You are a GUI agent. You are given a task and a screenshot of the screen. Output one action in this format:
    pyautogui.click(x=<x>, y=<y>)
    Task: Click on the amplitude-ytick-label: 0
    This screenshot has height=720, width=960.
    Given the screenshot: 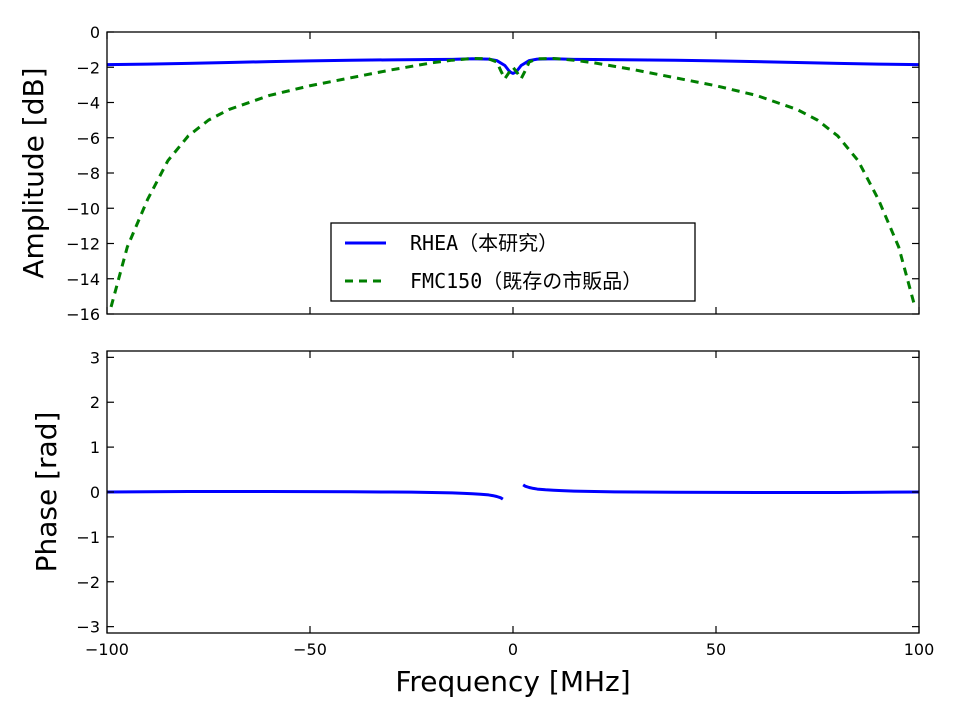 What is the action you would take?
    pyautogui.click(x=95, y=32)
    